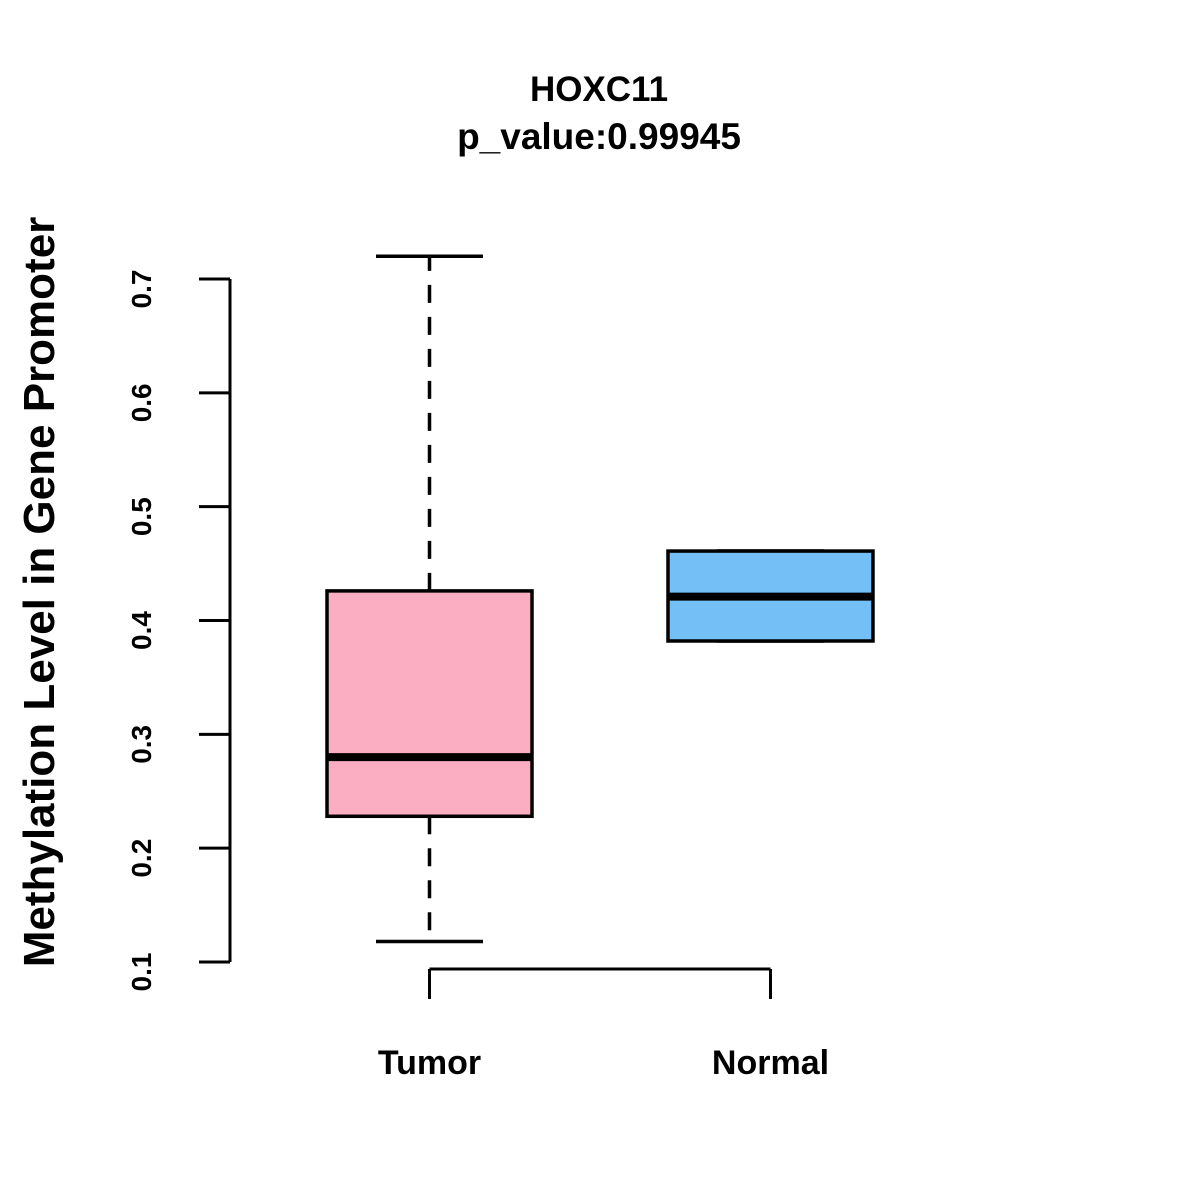 The image size is (1200, 1200). What do you see at coordinates (429, 704) in the screenshot?
I see `tumor-box` at bounding box center [429, 704].